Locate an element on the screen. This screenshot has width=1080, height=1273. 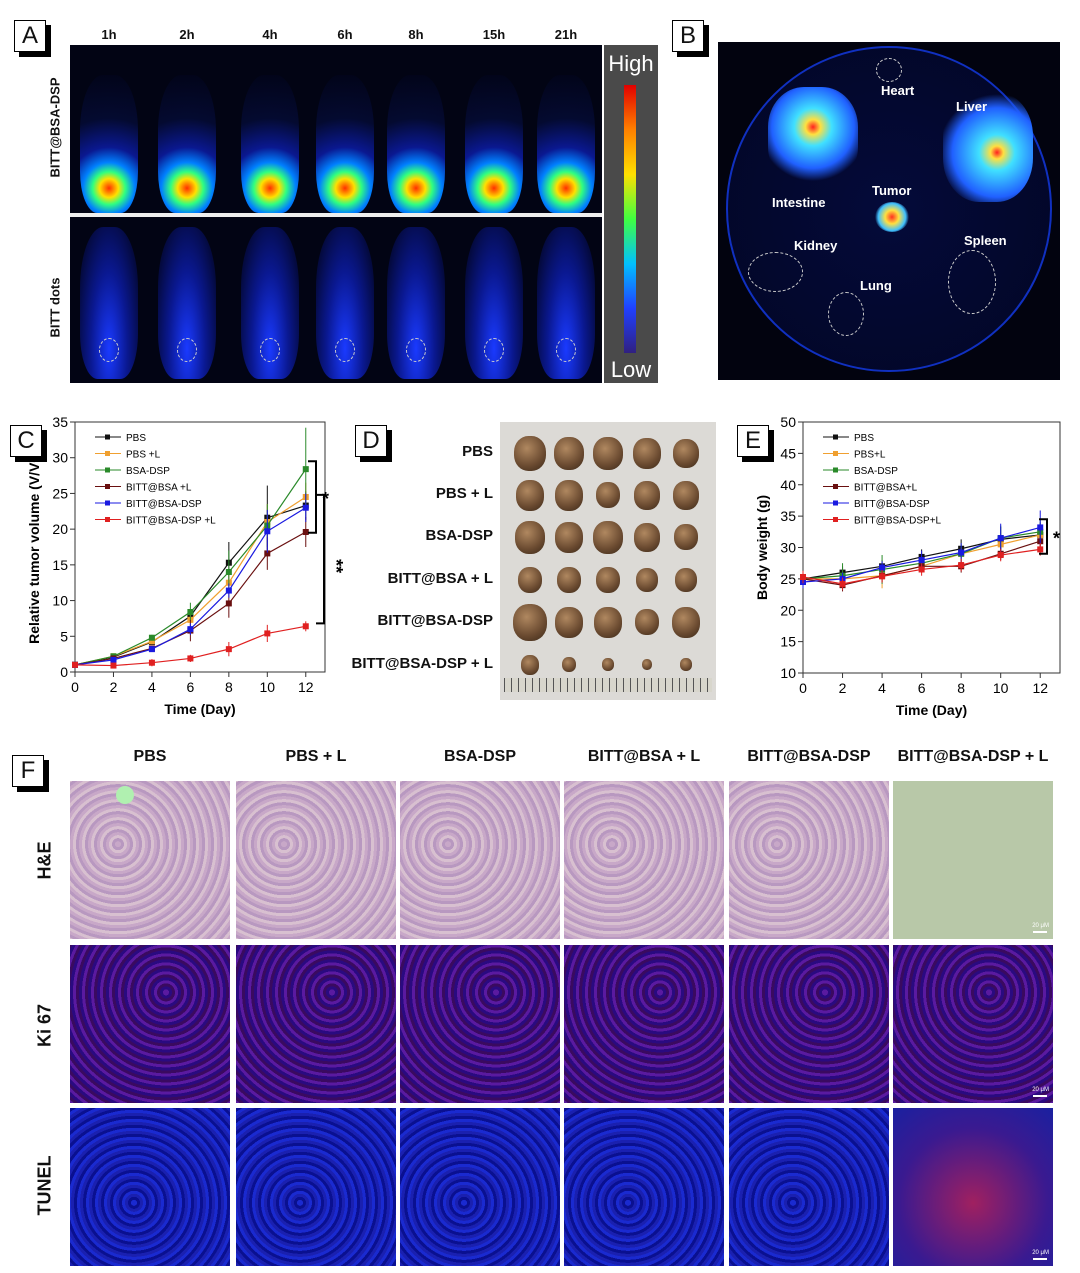
colorbar-gradient is located at coordinates (630, 219).